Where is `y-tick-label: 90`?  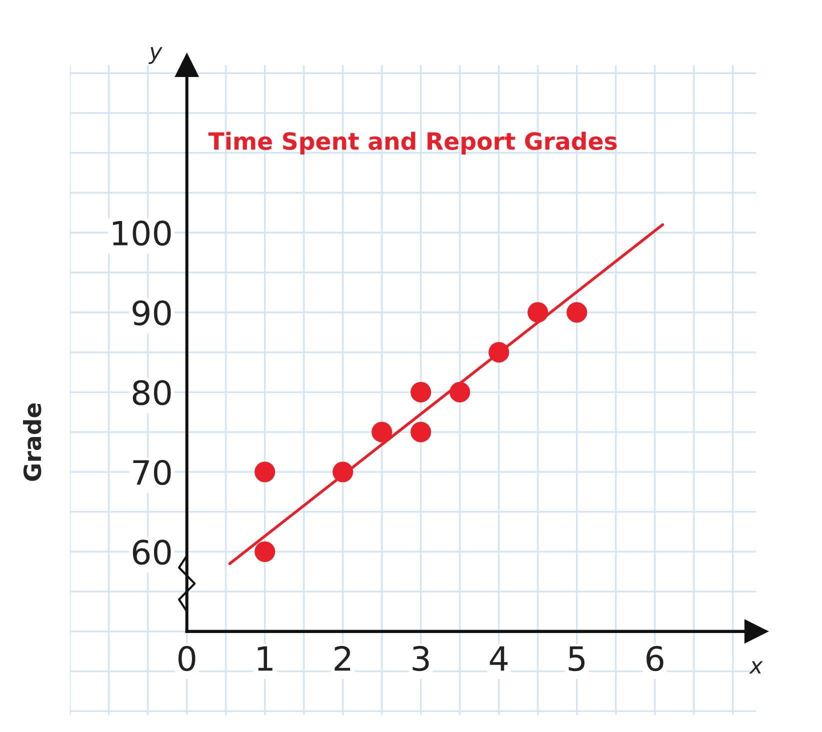 y-tick-label: 90 is located at coordinates (151, 313).